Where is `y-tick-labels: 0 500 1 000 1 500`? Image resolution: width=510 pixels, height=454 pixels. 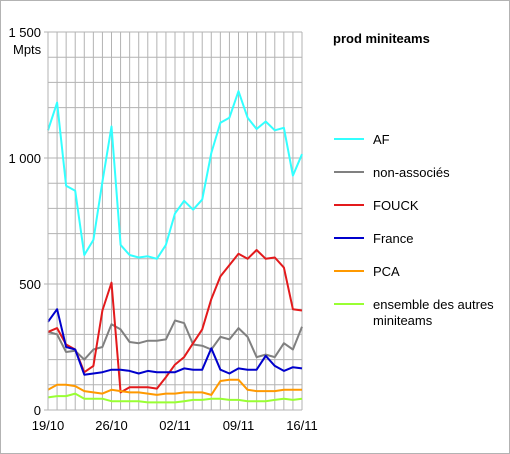 y-tick-labels: 0 500 1 000 1 500 is located at coordinates (28, 221).